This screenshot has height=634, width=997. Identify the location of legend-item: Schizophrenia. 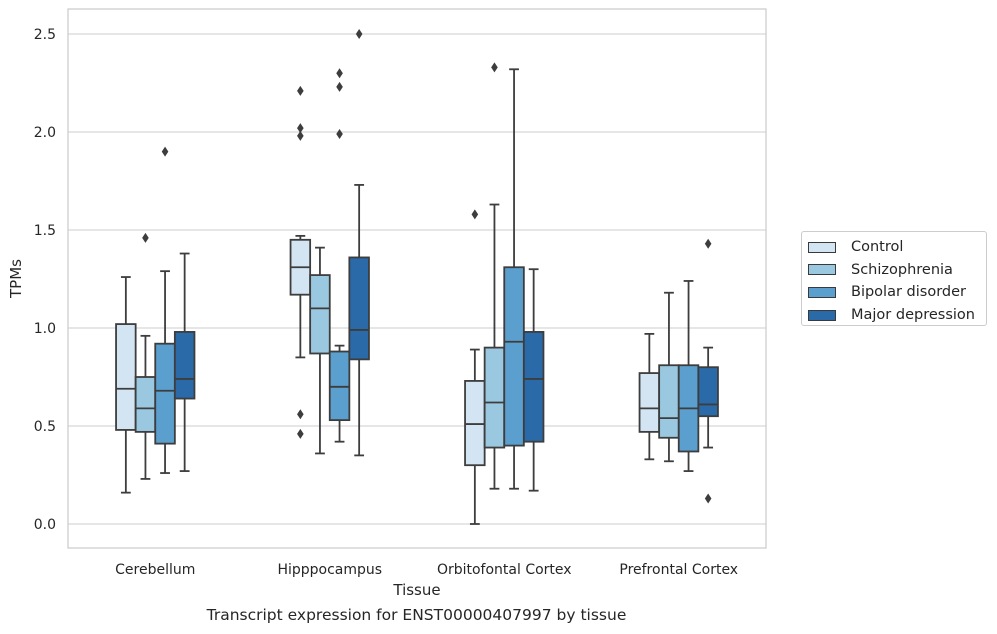
(897, 270).